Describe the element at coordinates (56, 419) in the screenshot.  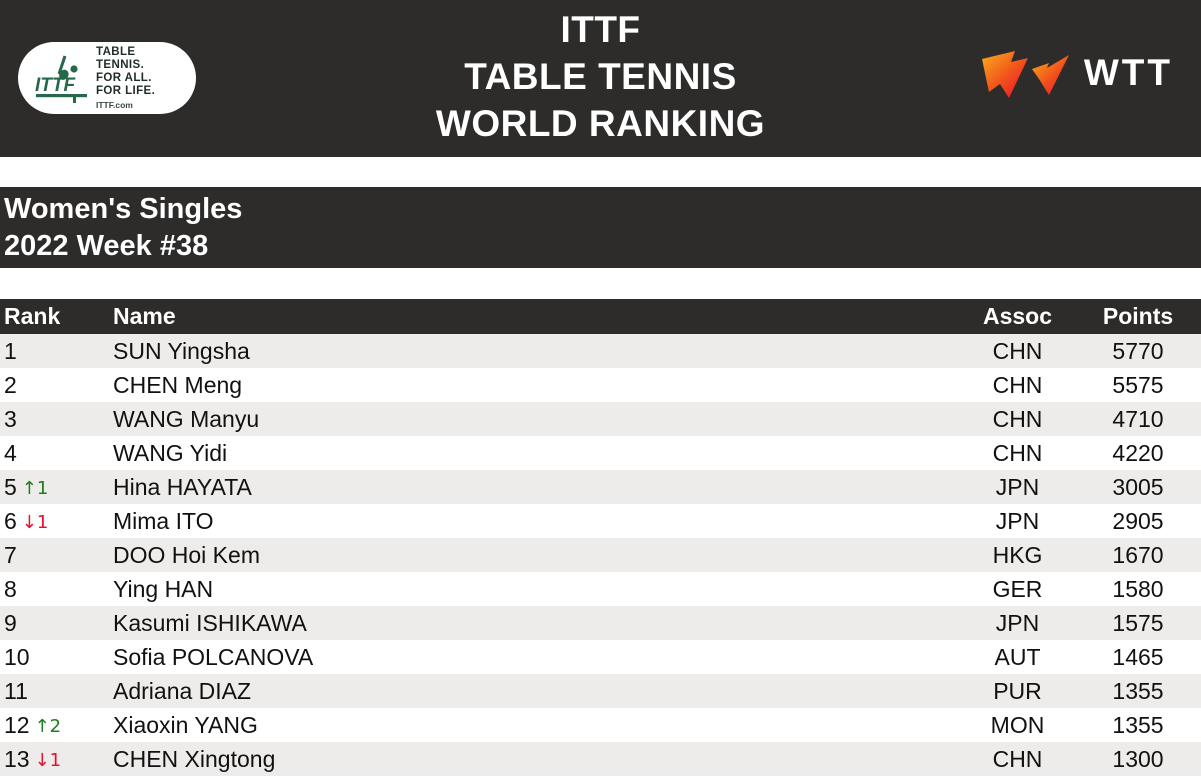
I see `rank-cell: 3` at that location.